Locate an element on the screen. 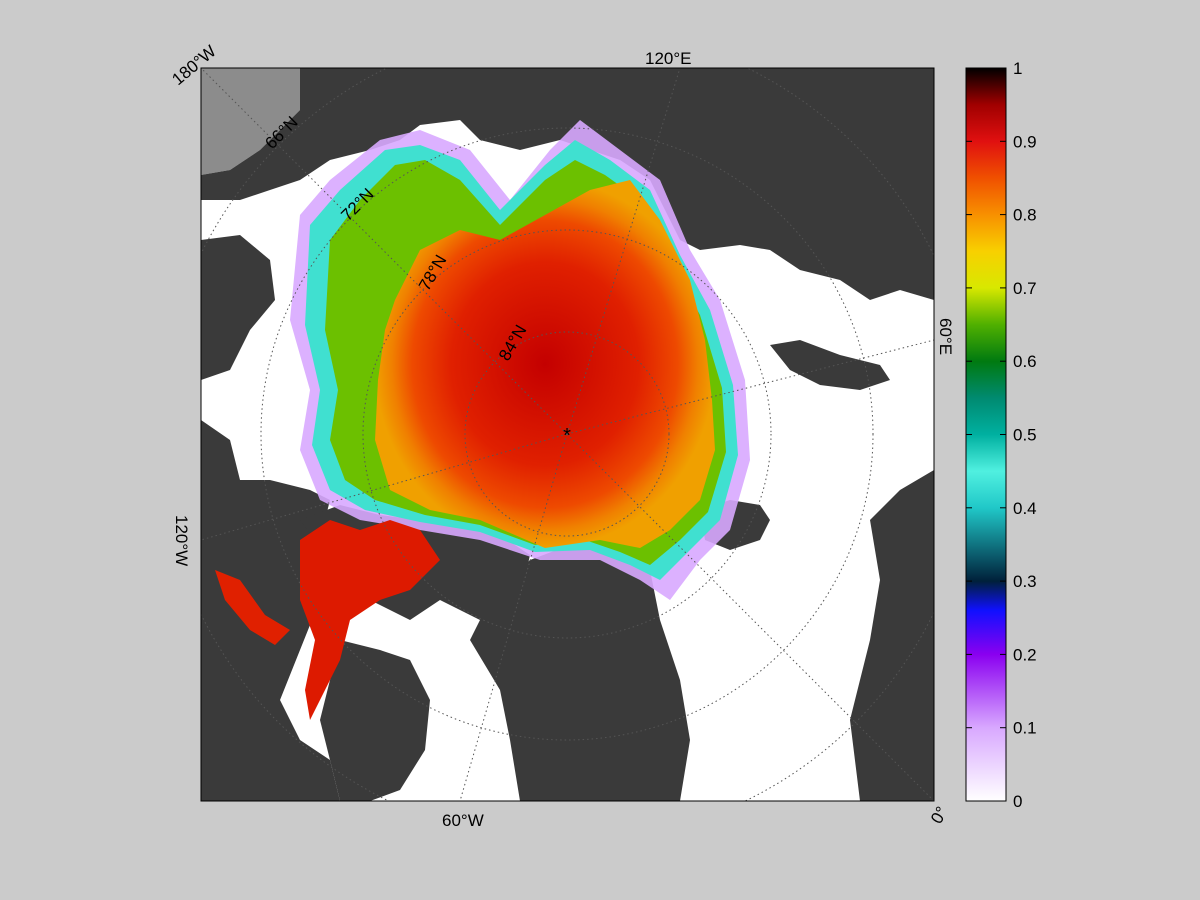  lon-label-120w: 120°W is located at coordinates (181, 540).